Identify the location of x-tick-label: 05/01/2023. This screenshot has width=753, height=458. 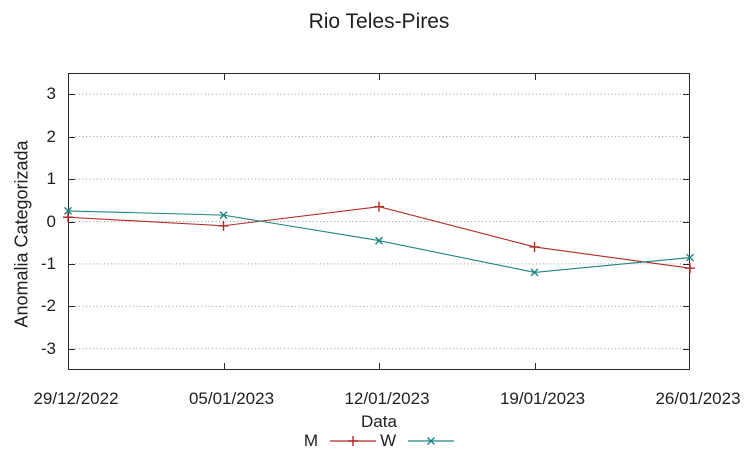
(231, 398).